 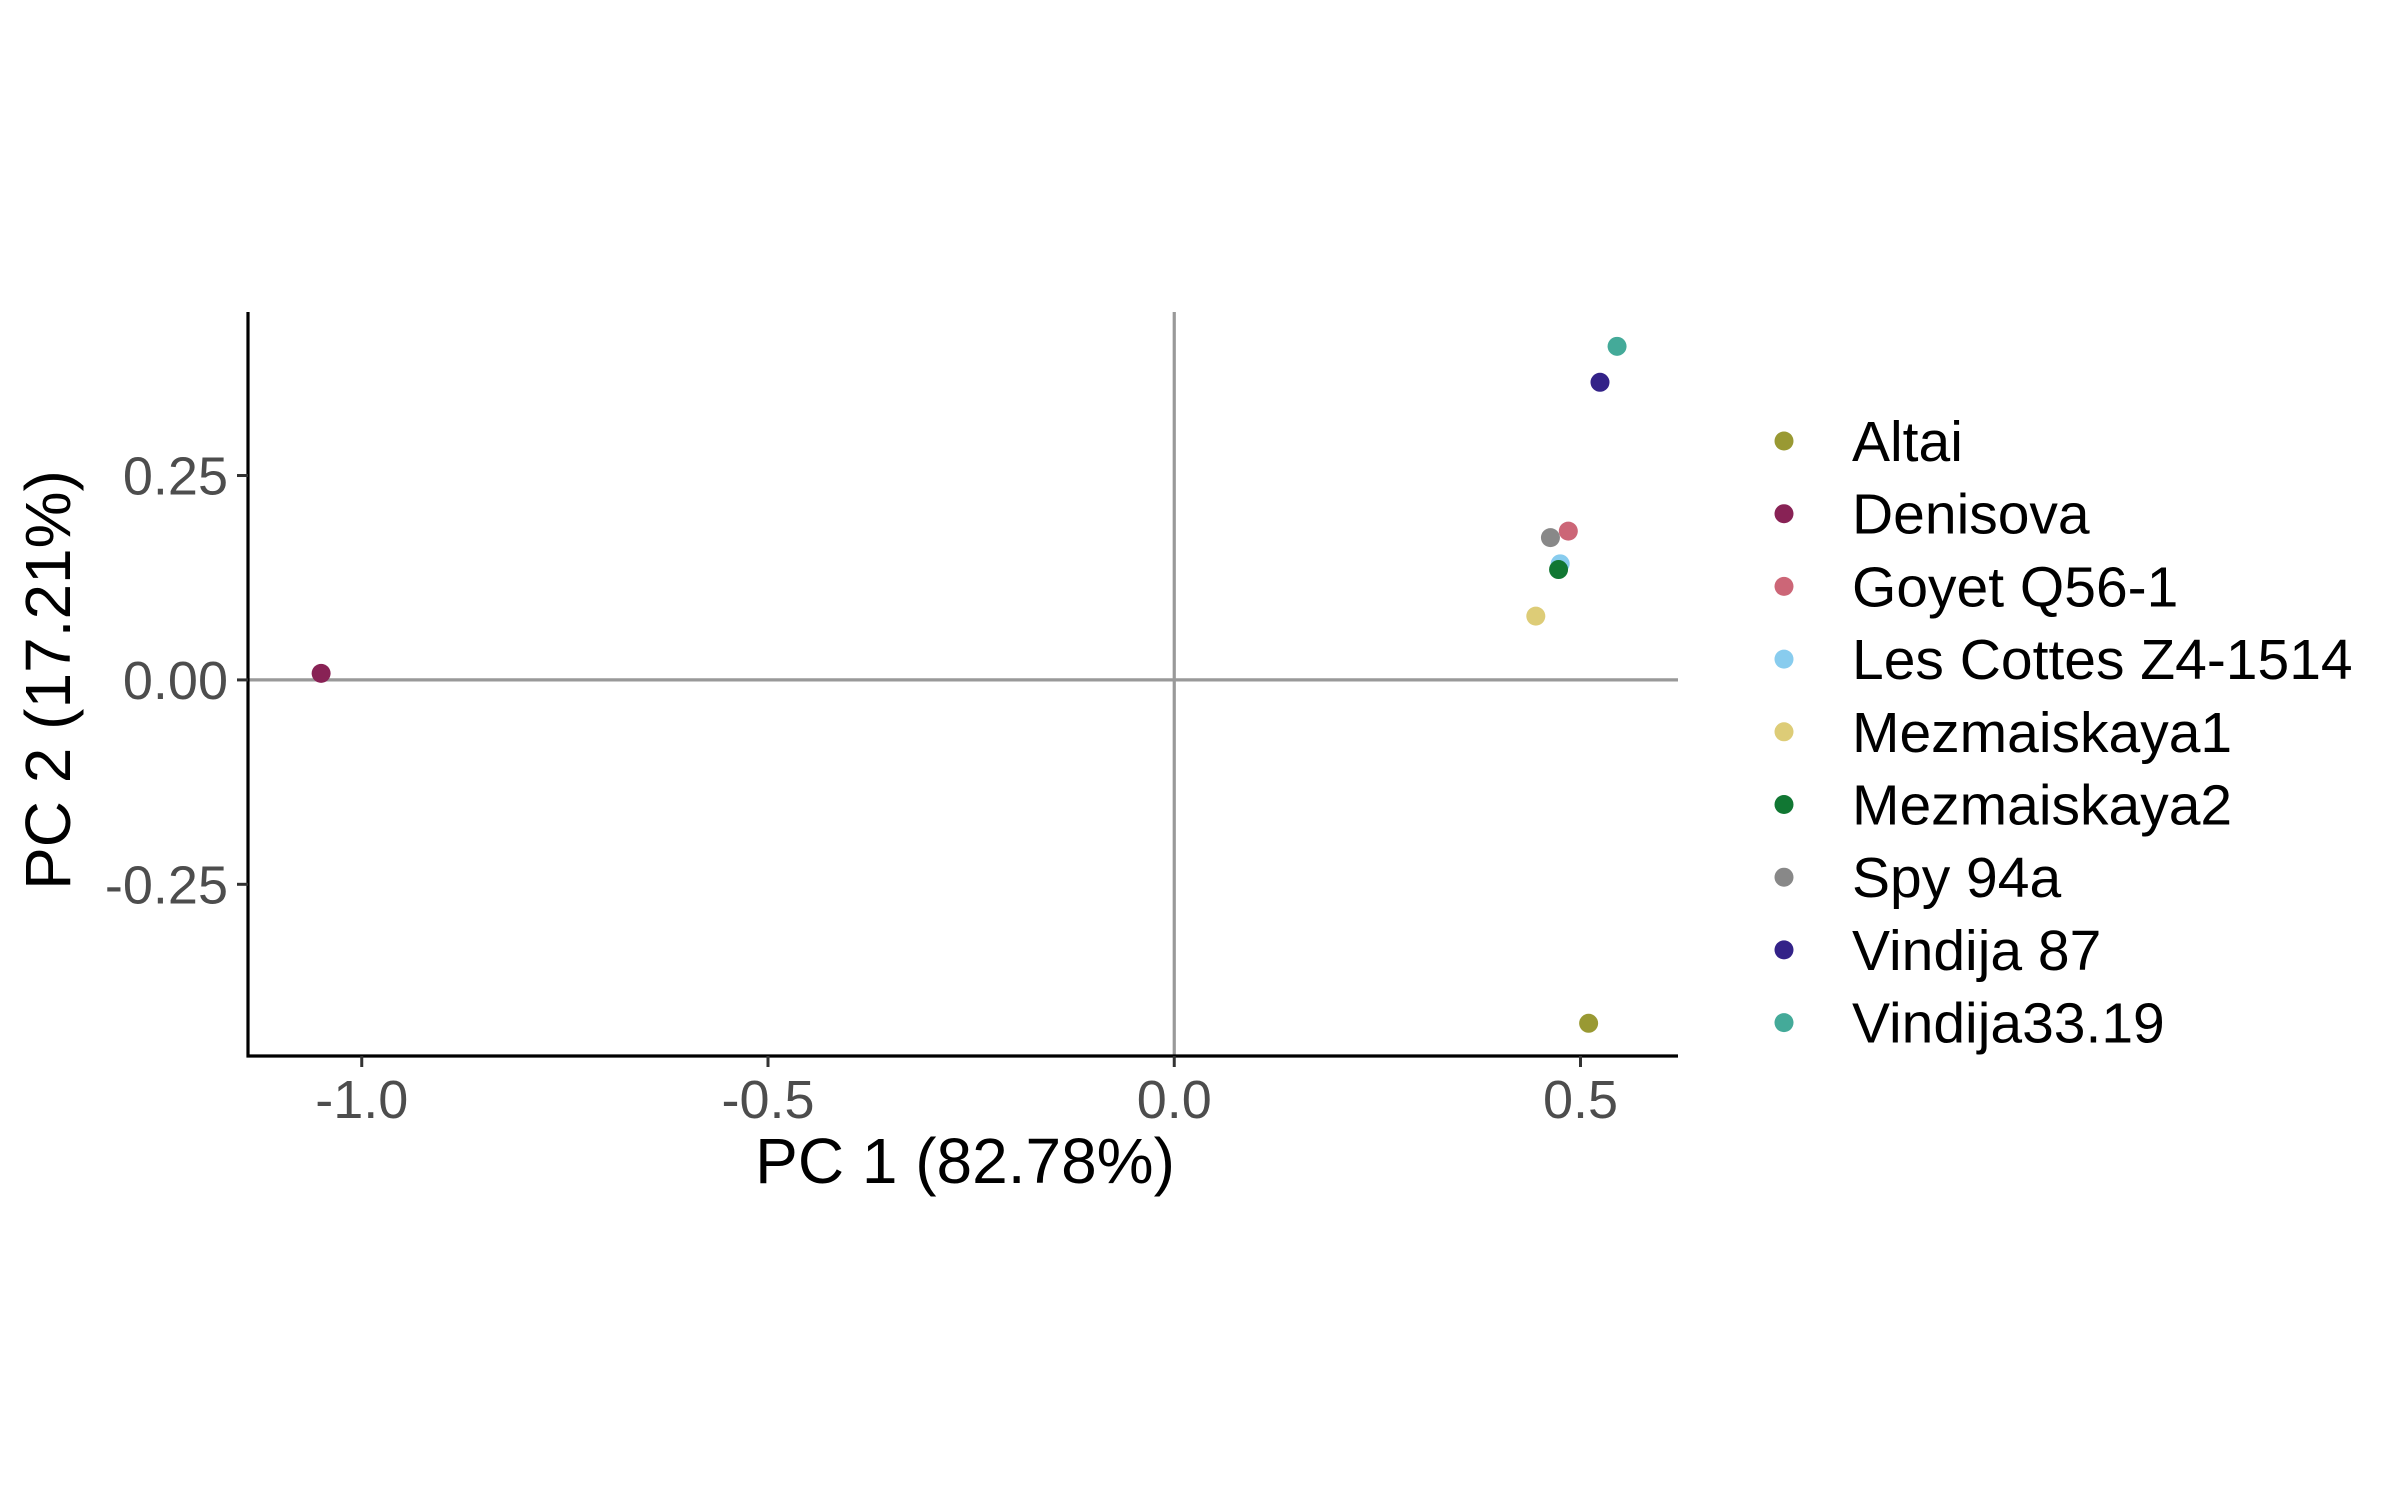 What do you see at coordinates (1956, 878) in the screenshot?
I see `legend-label: Spy 94a` at bounding box center [1956, 878].